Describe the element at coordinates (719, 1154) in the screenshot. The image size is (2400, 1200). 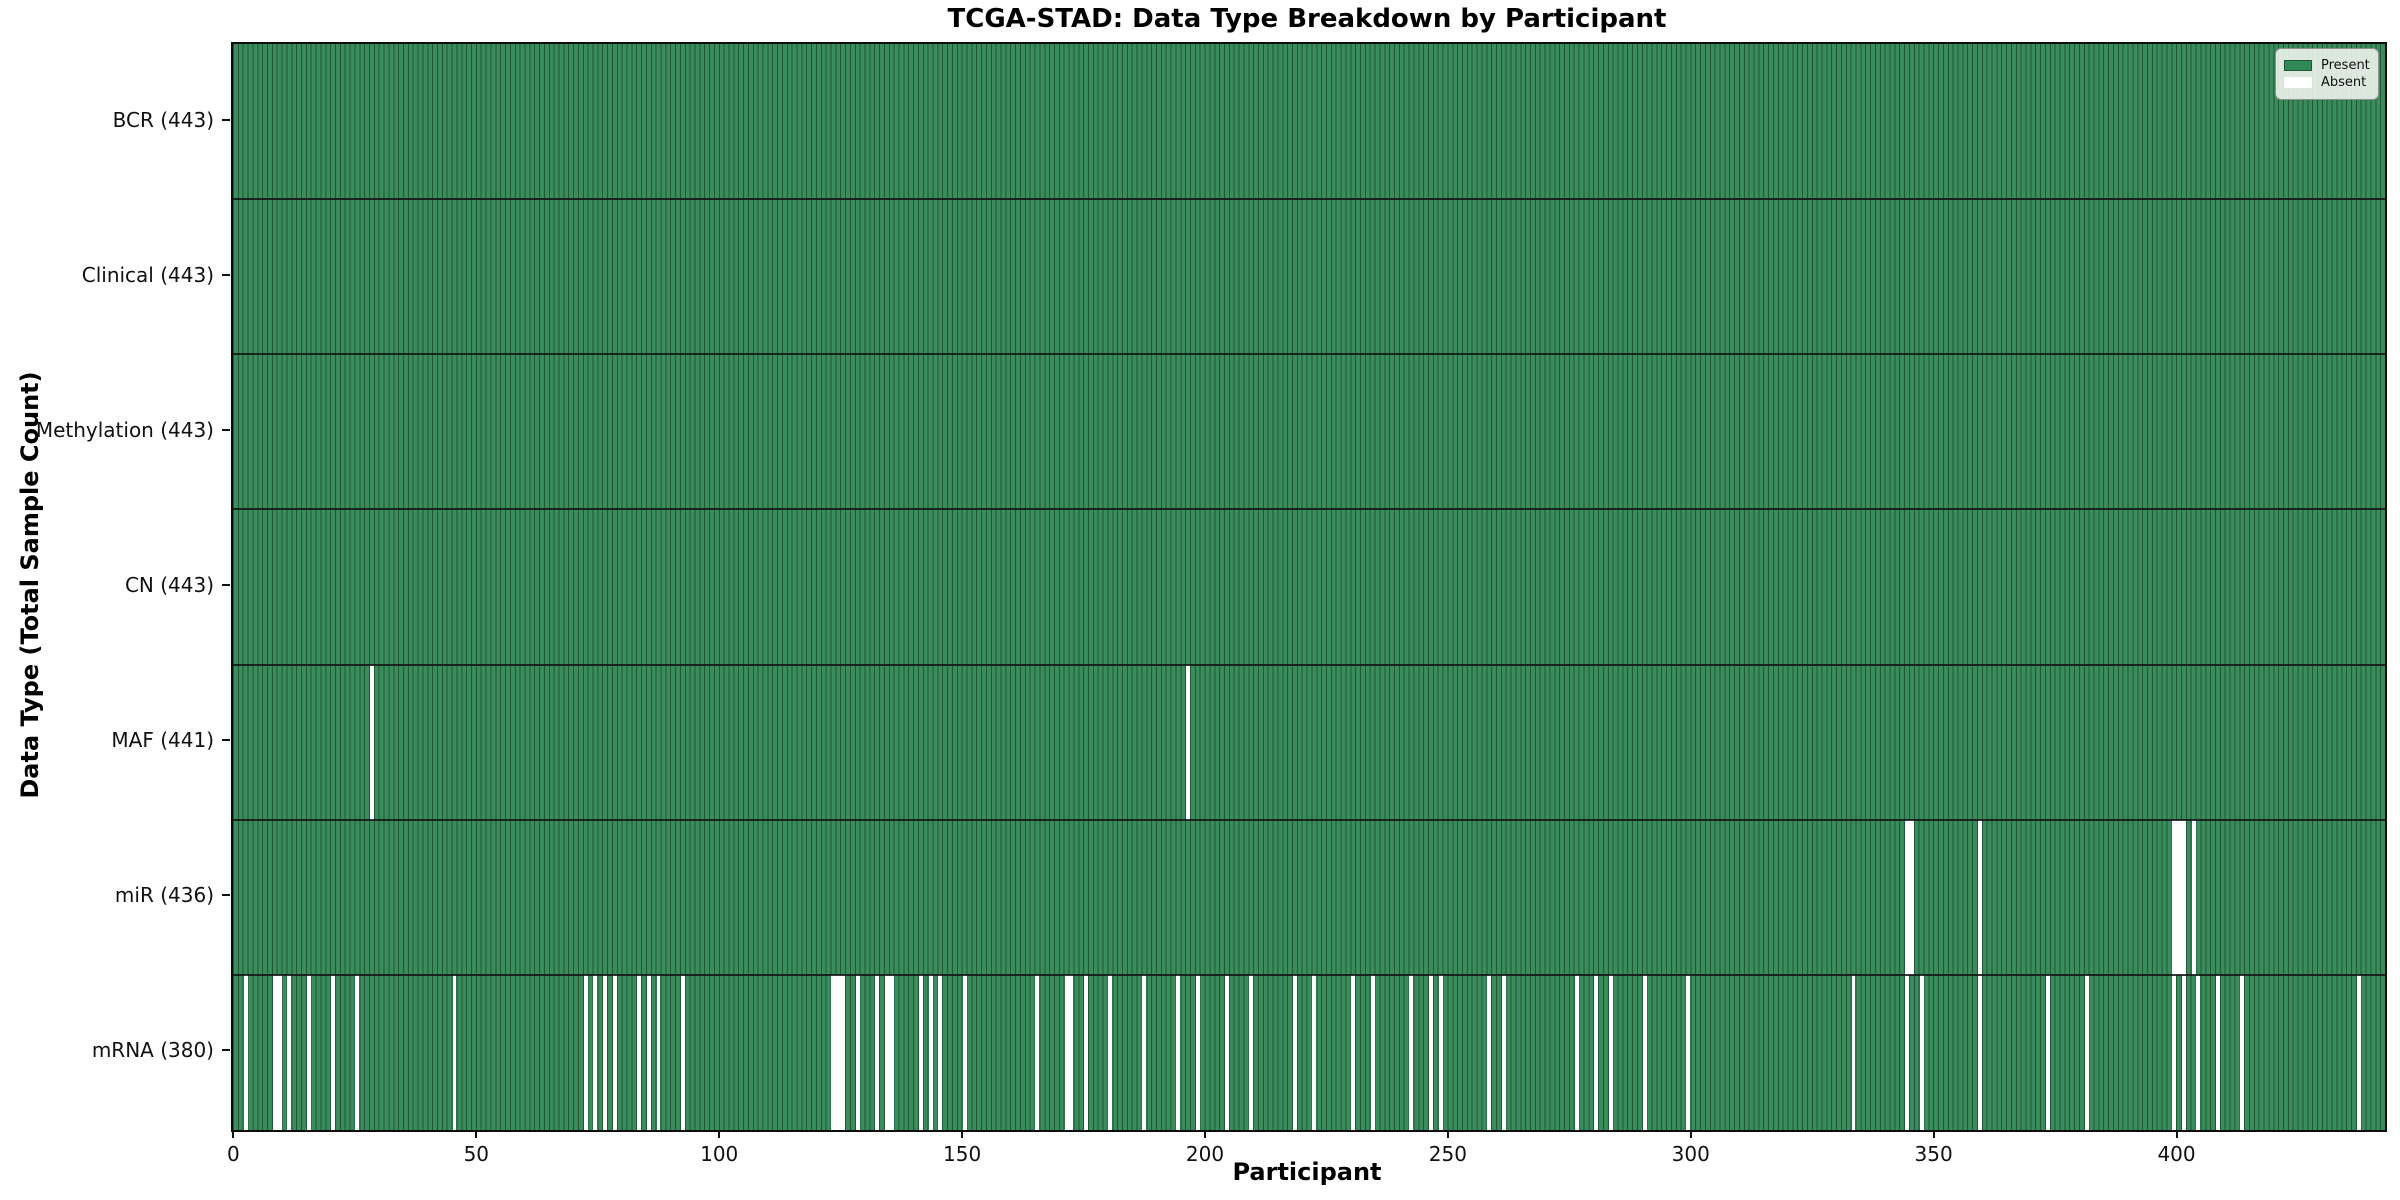
I see `x-tick-label-100: 100` at that location.